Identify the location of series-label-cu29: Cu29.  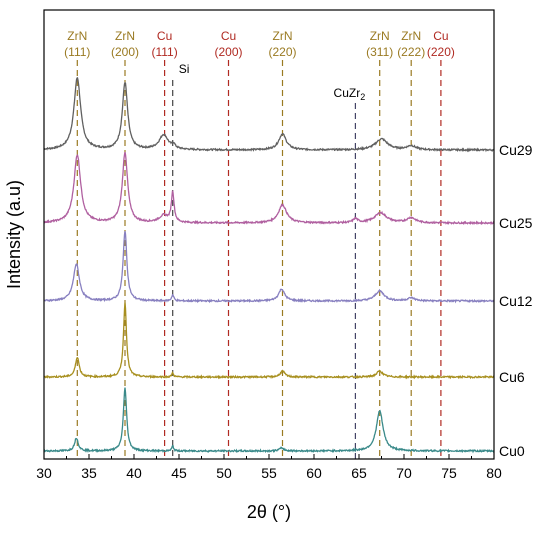
(516, 150).